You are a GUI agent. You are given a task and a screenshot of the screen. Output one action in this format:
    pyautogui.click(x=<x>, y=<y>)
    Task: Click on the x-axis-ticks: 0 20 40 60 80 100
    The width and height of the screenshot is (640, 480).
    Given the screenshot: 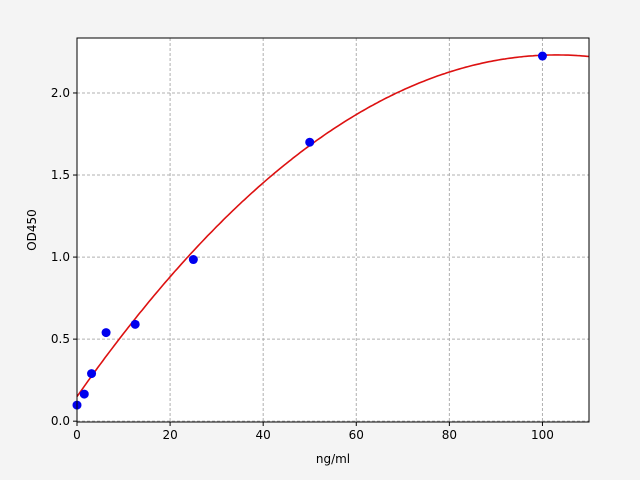 What is the action you would take?
    pyautogui.click(x=313, y=432)
    